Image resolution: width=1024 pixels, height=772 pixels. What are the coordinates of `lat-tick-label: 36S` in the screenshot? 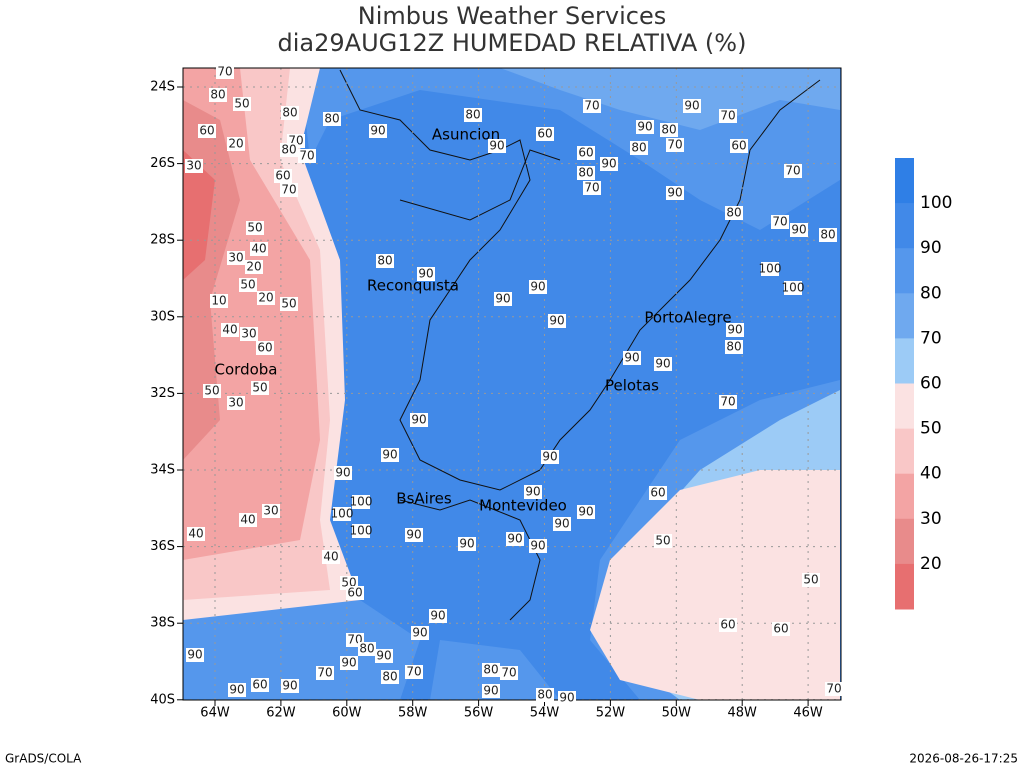 It's located at (162, 546).